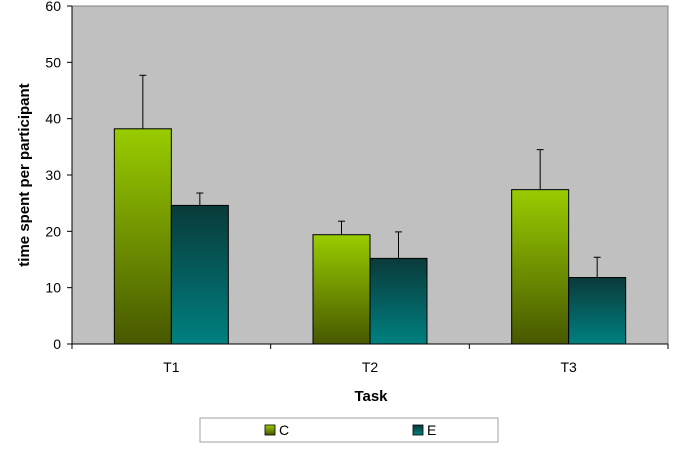 The height and width of the screenshot is (451, 677). I want to click on y-axis-title: time spent per participant, so click(24, 174).